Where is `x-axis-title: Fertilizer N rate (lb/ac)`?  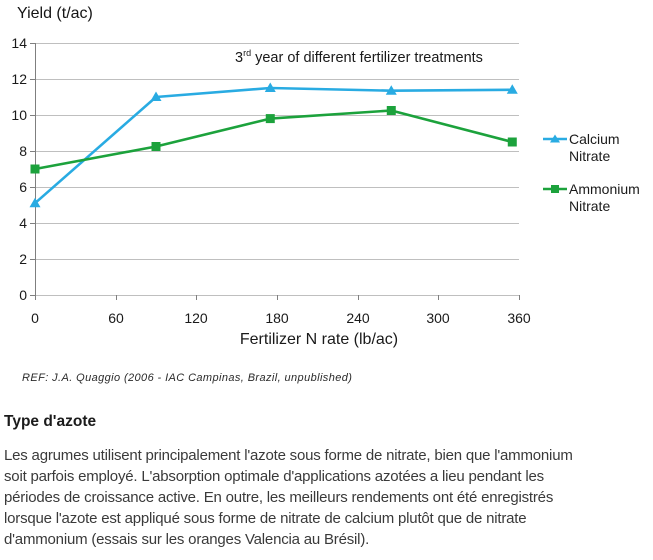
x-axis-title: Fertilizer N rate (lb/ac) is located at coordinates (319, 339).